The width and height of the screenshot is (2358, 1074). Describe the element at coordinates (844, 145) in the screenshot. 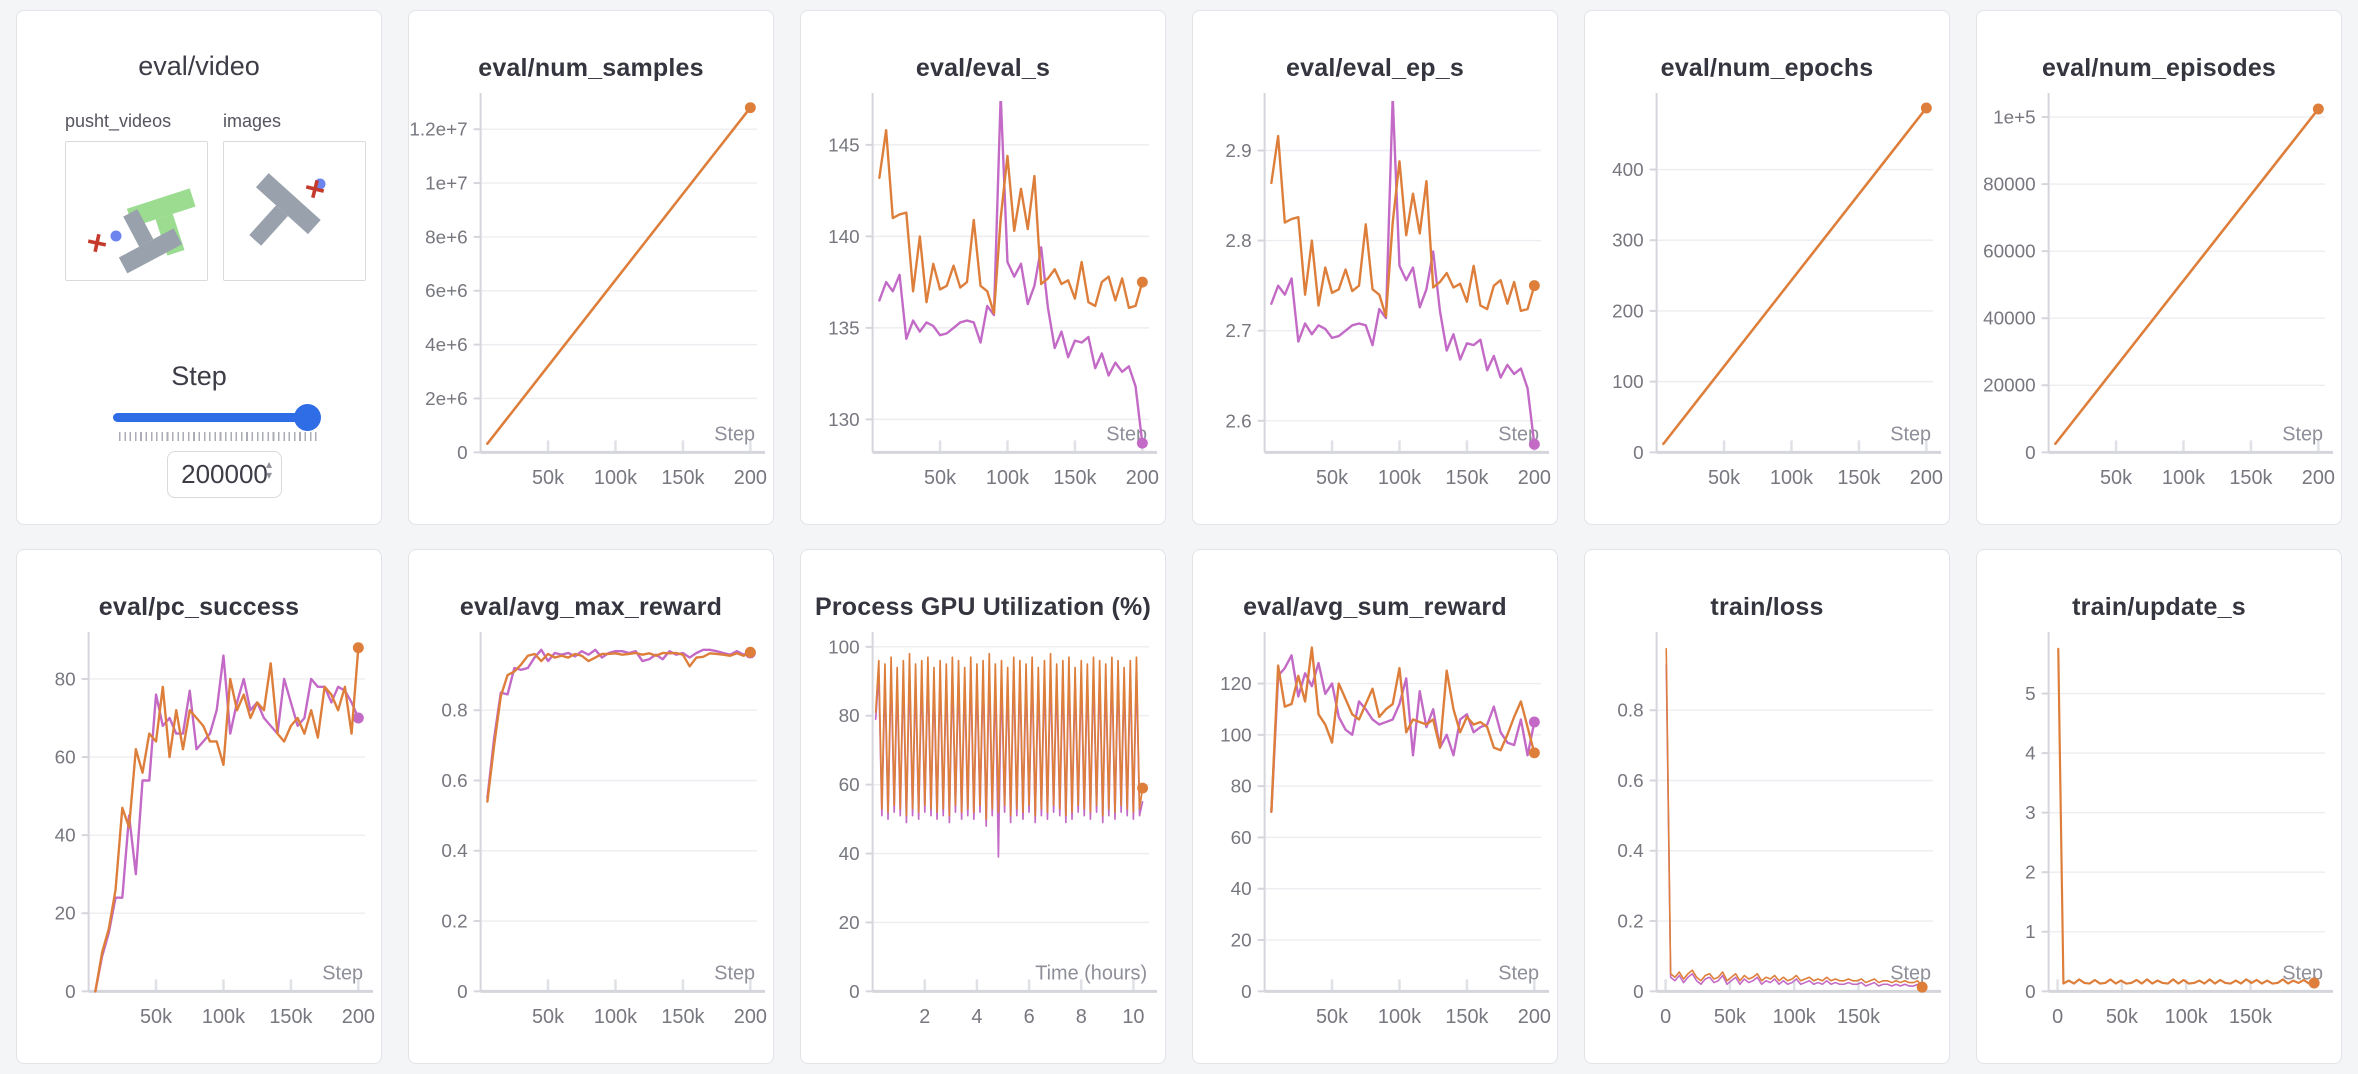

I see `y-tick-label: 145` at that location.